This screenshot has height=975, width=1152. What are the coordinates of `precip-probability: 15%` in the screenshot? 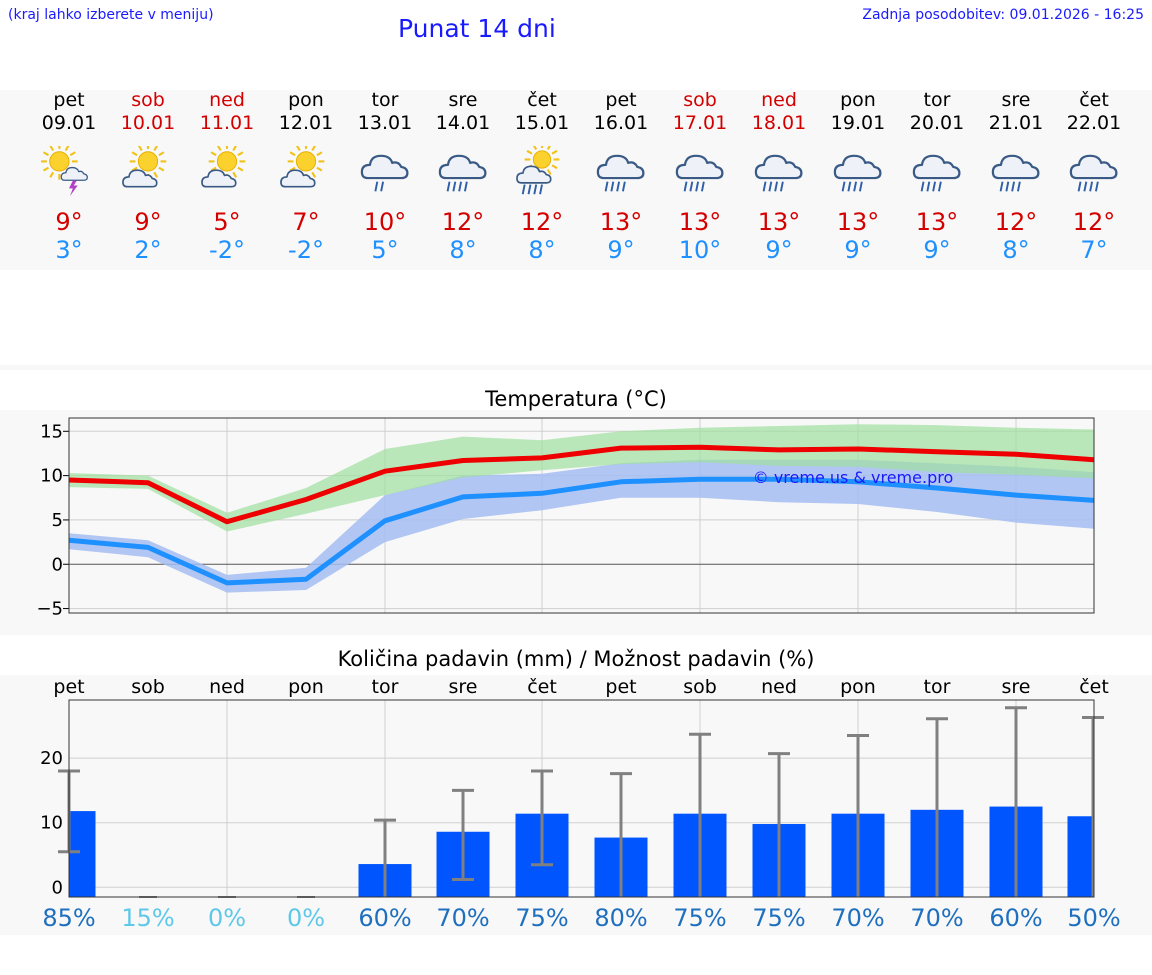 It's located at (147, 918).